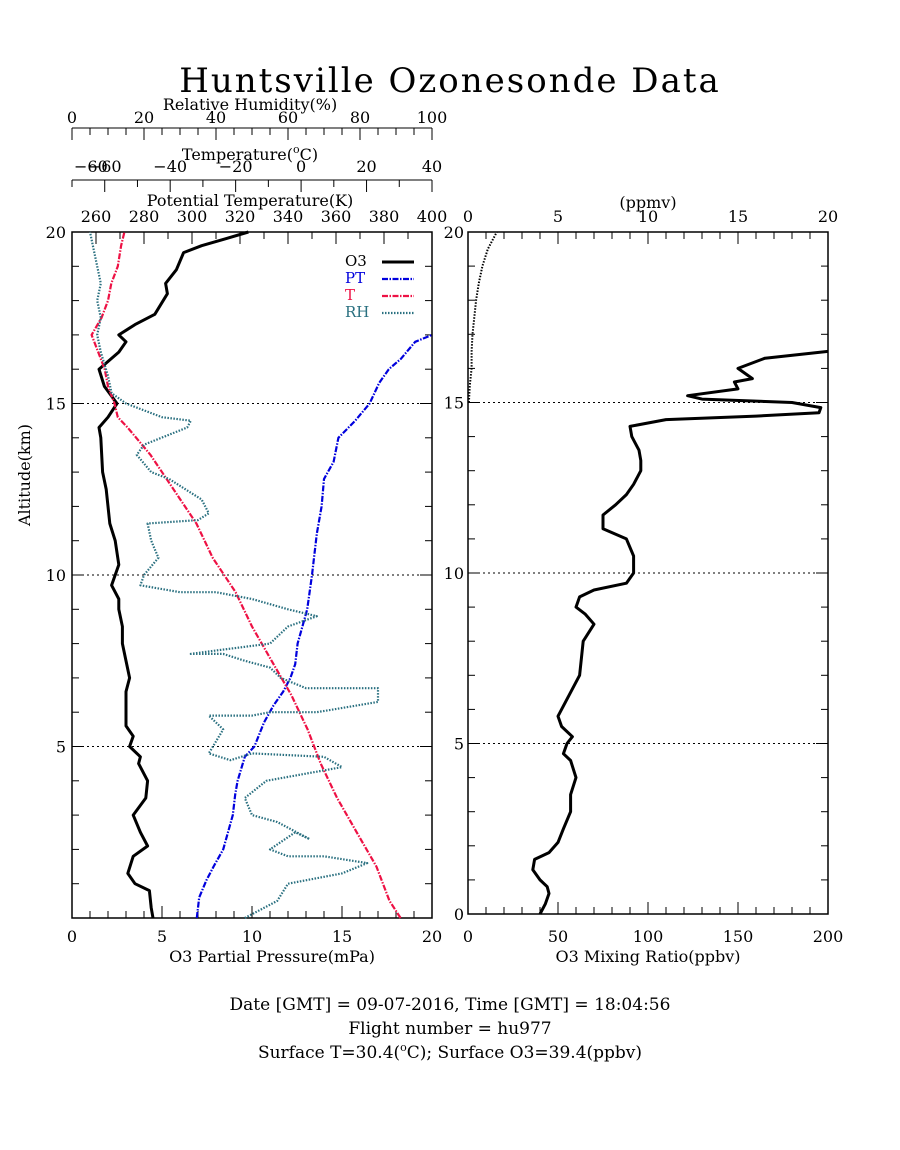 The width and height of the screenshot is (900, 1150). I want to click on y-tick-label: 0, so click(459, 914).